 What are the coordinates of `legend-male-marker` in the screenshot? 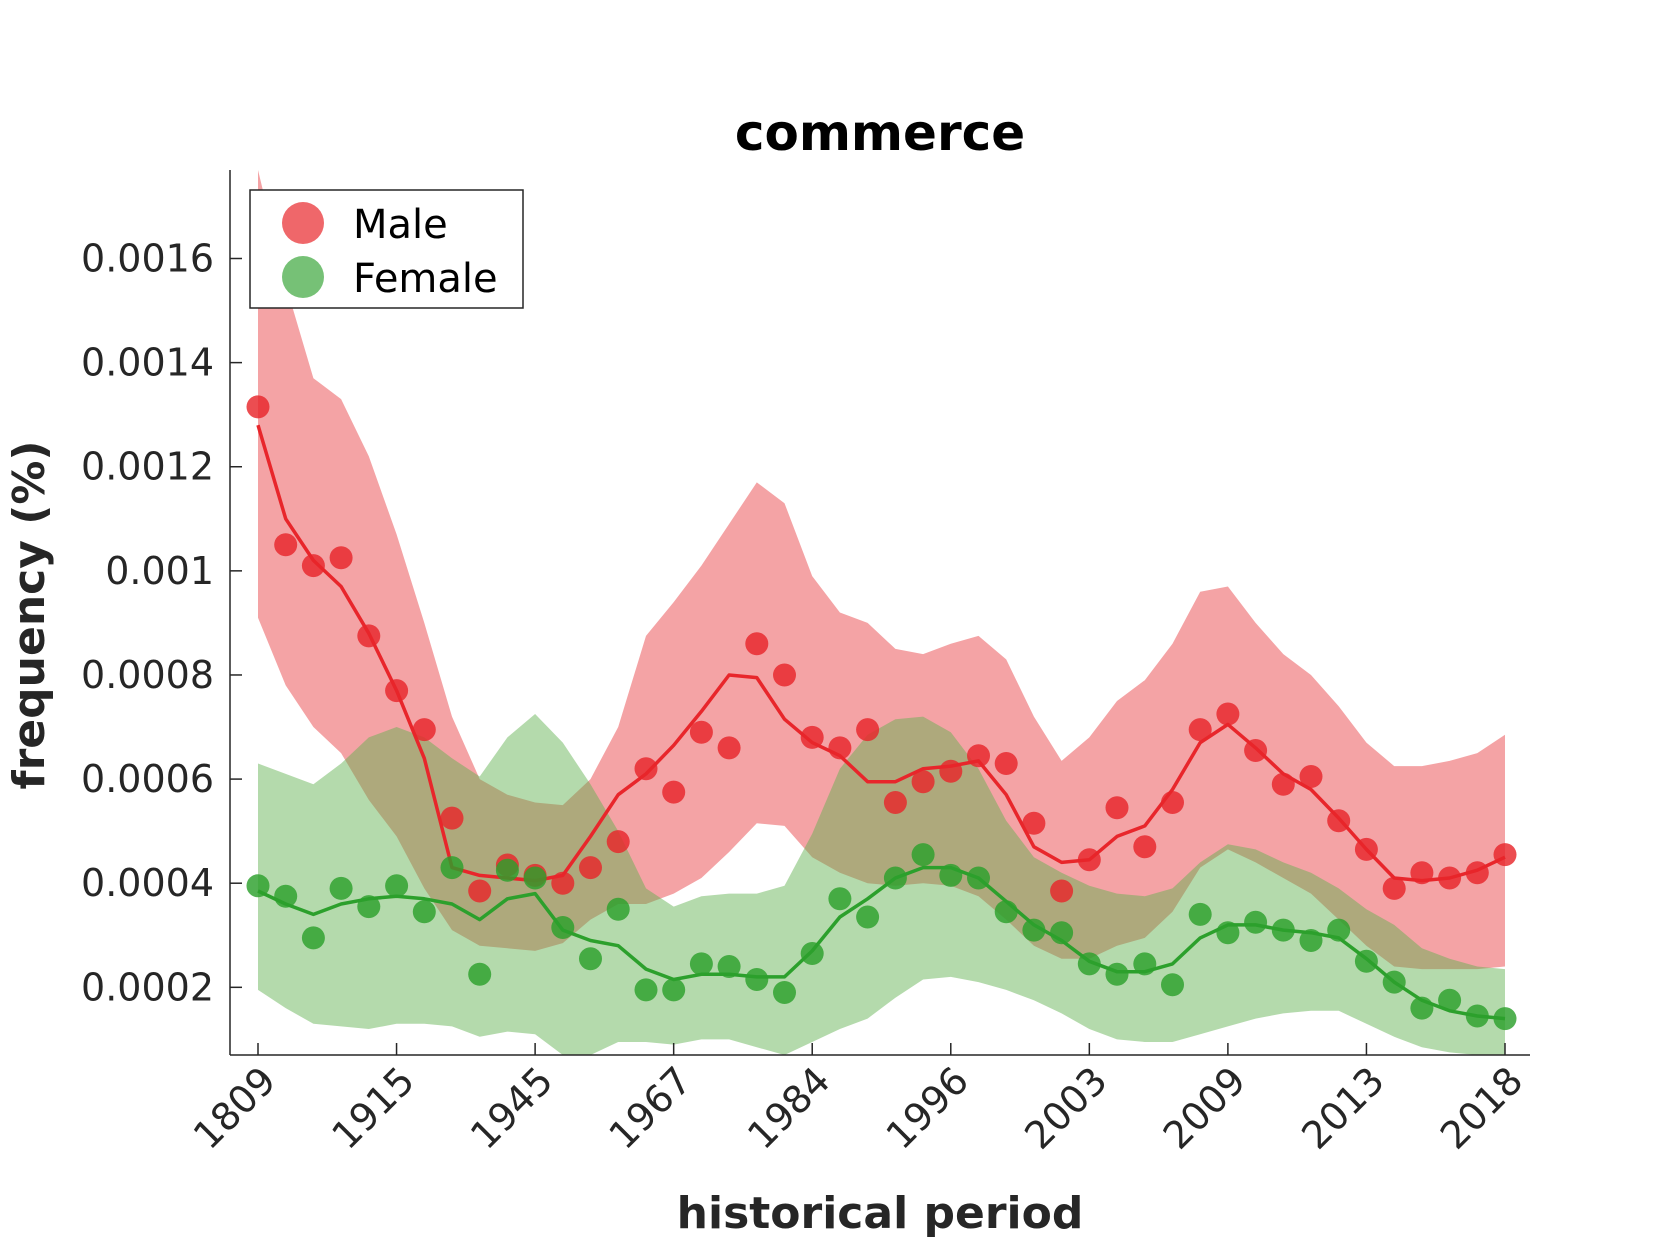 It's located at (303, 223).